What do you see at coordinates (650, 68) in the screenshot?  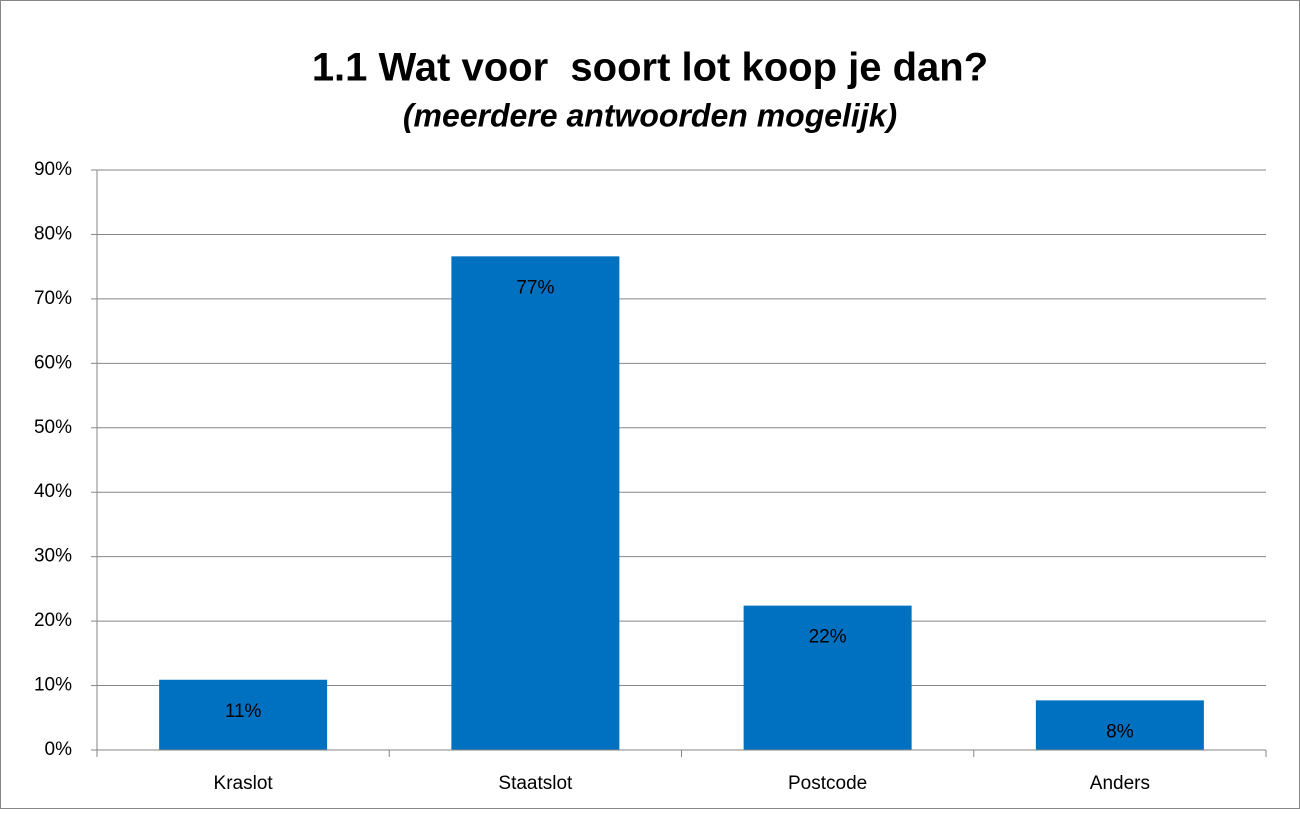 I see `chart-title: 1.1 Wat voor soort lot koop je dan?` at bounding box center [650, 68].